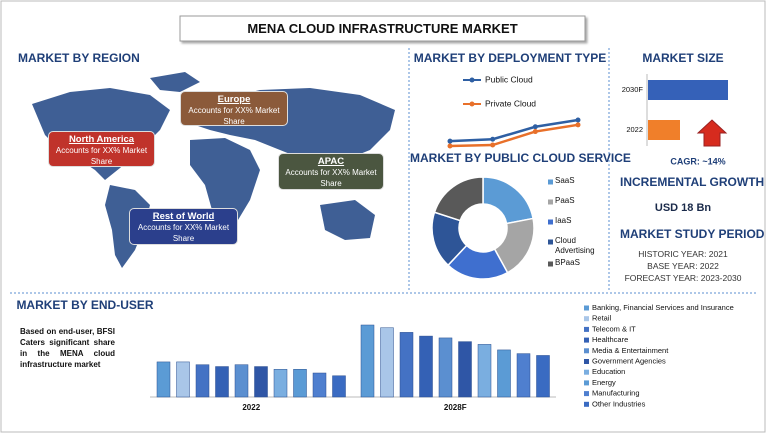 The height and width of the screenshot is (433, 766). Describe the element at coordinates (455, 407) in the screenshot. I see `x-tick-label: 2028F` at that location.